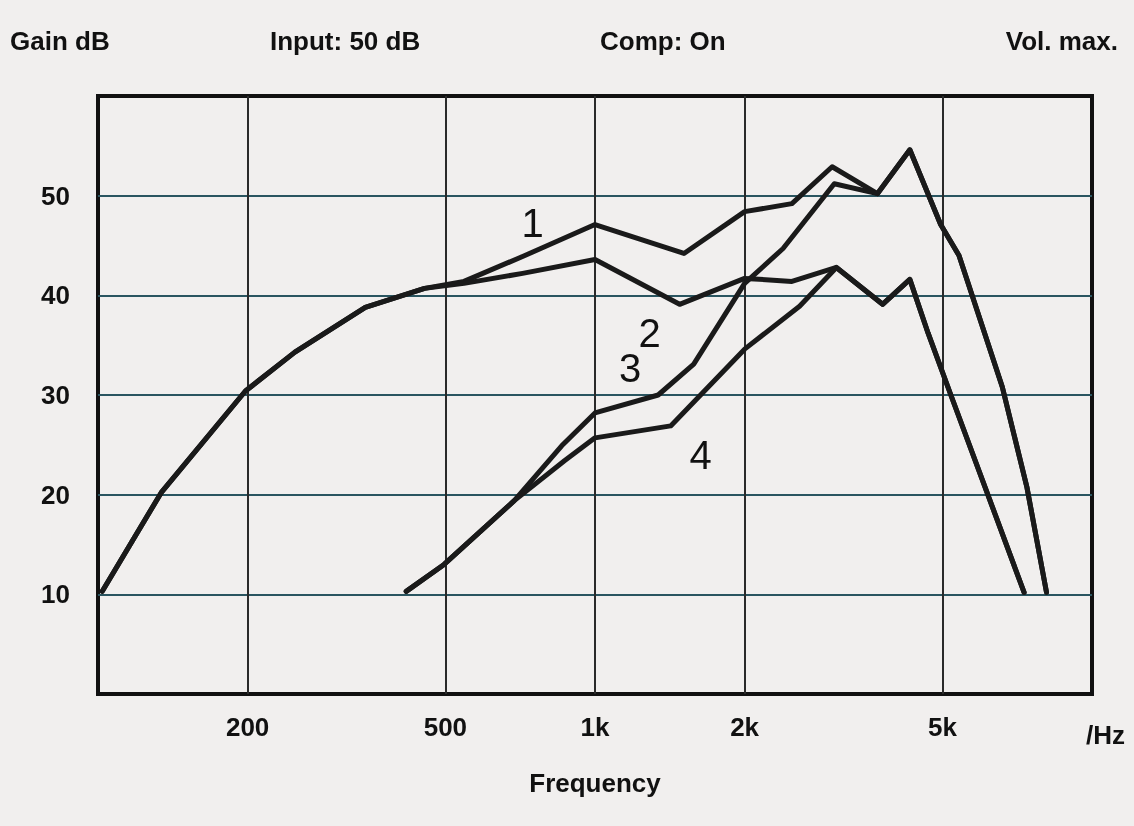  Describe the element at coordinates (247, 727) in the screenshot. I see `x-tick-label: 200` at that location.